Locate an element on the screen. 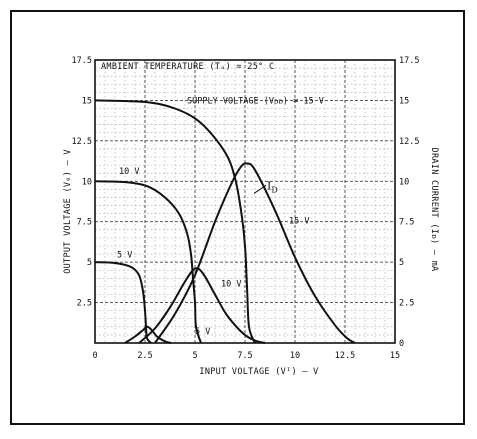 The height and width of the screenshot is (439, 477). x-tick-label: 12.5 is located at coordinates (345, 356).